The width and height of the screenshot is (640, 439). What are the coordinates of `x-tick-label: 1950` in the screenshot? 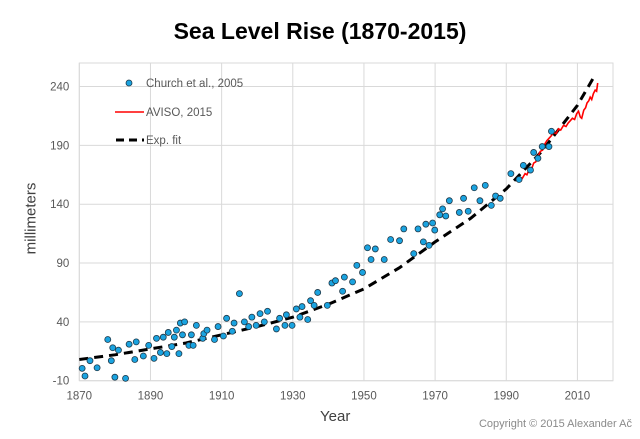 It's located at (364, 397).